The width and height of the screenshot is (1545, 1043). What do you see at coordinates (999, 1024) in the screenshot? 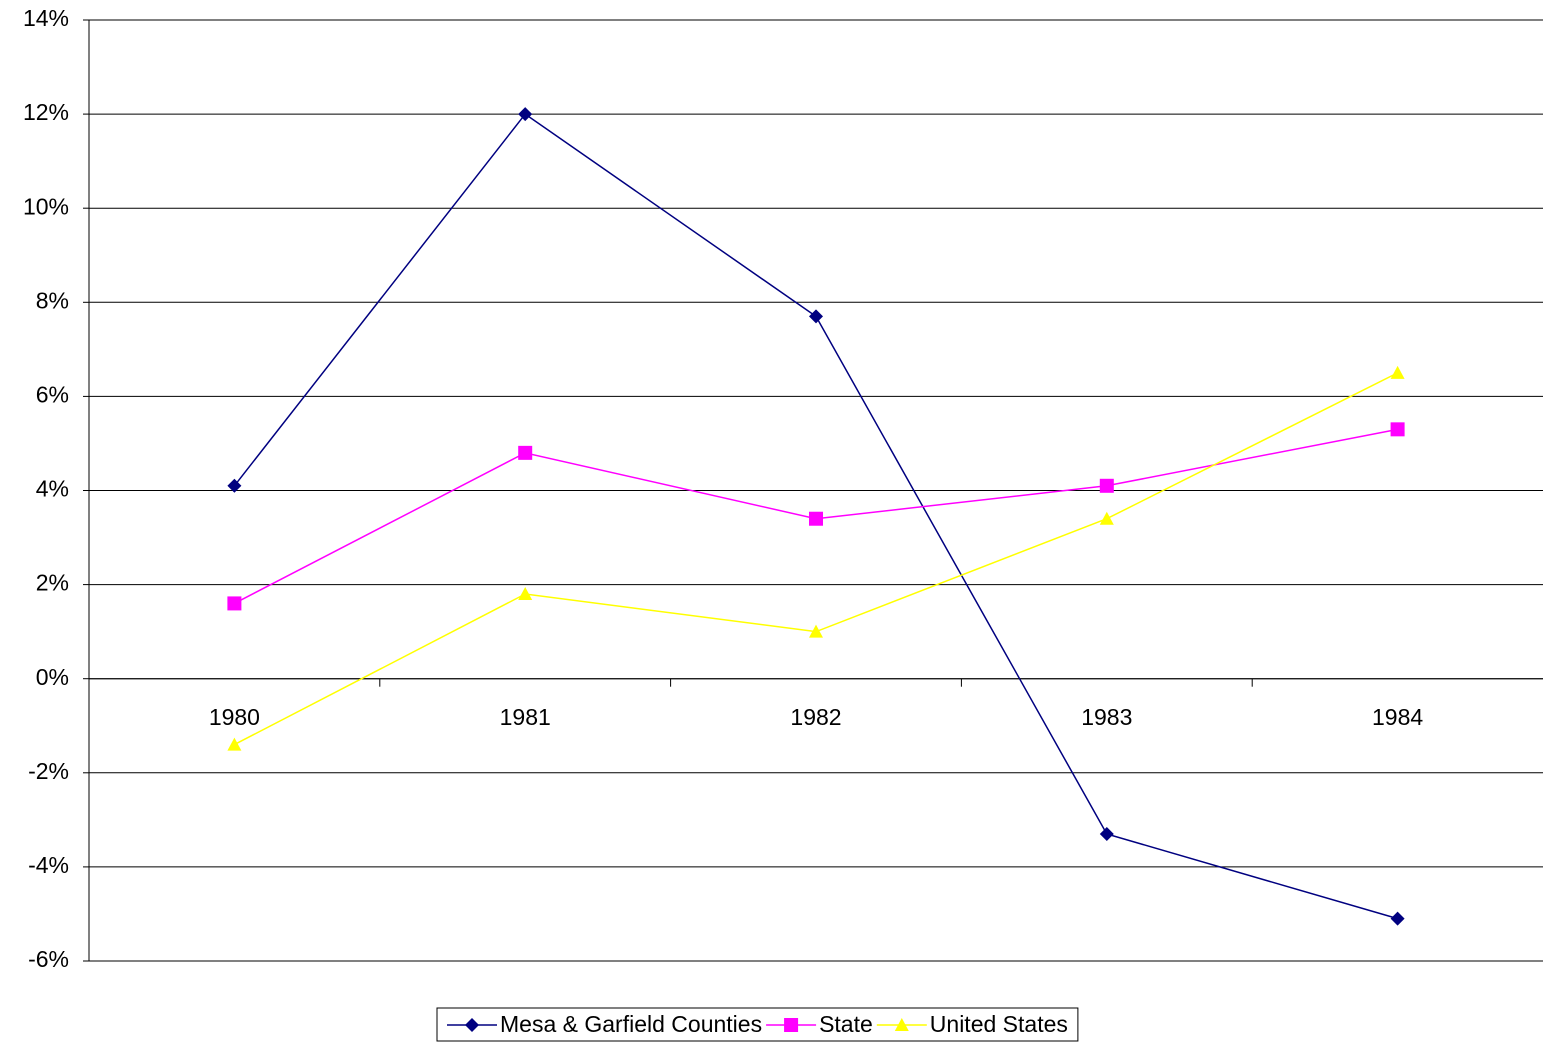
I see `legend-label: United States` at bounding box center [999, 1024].